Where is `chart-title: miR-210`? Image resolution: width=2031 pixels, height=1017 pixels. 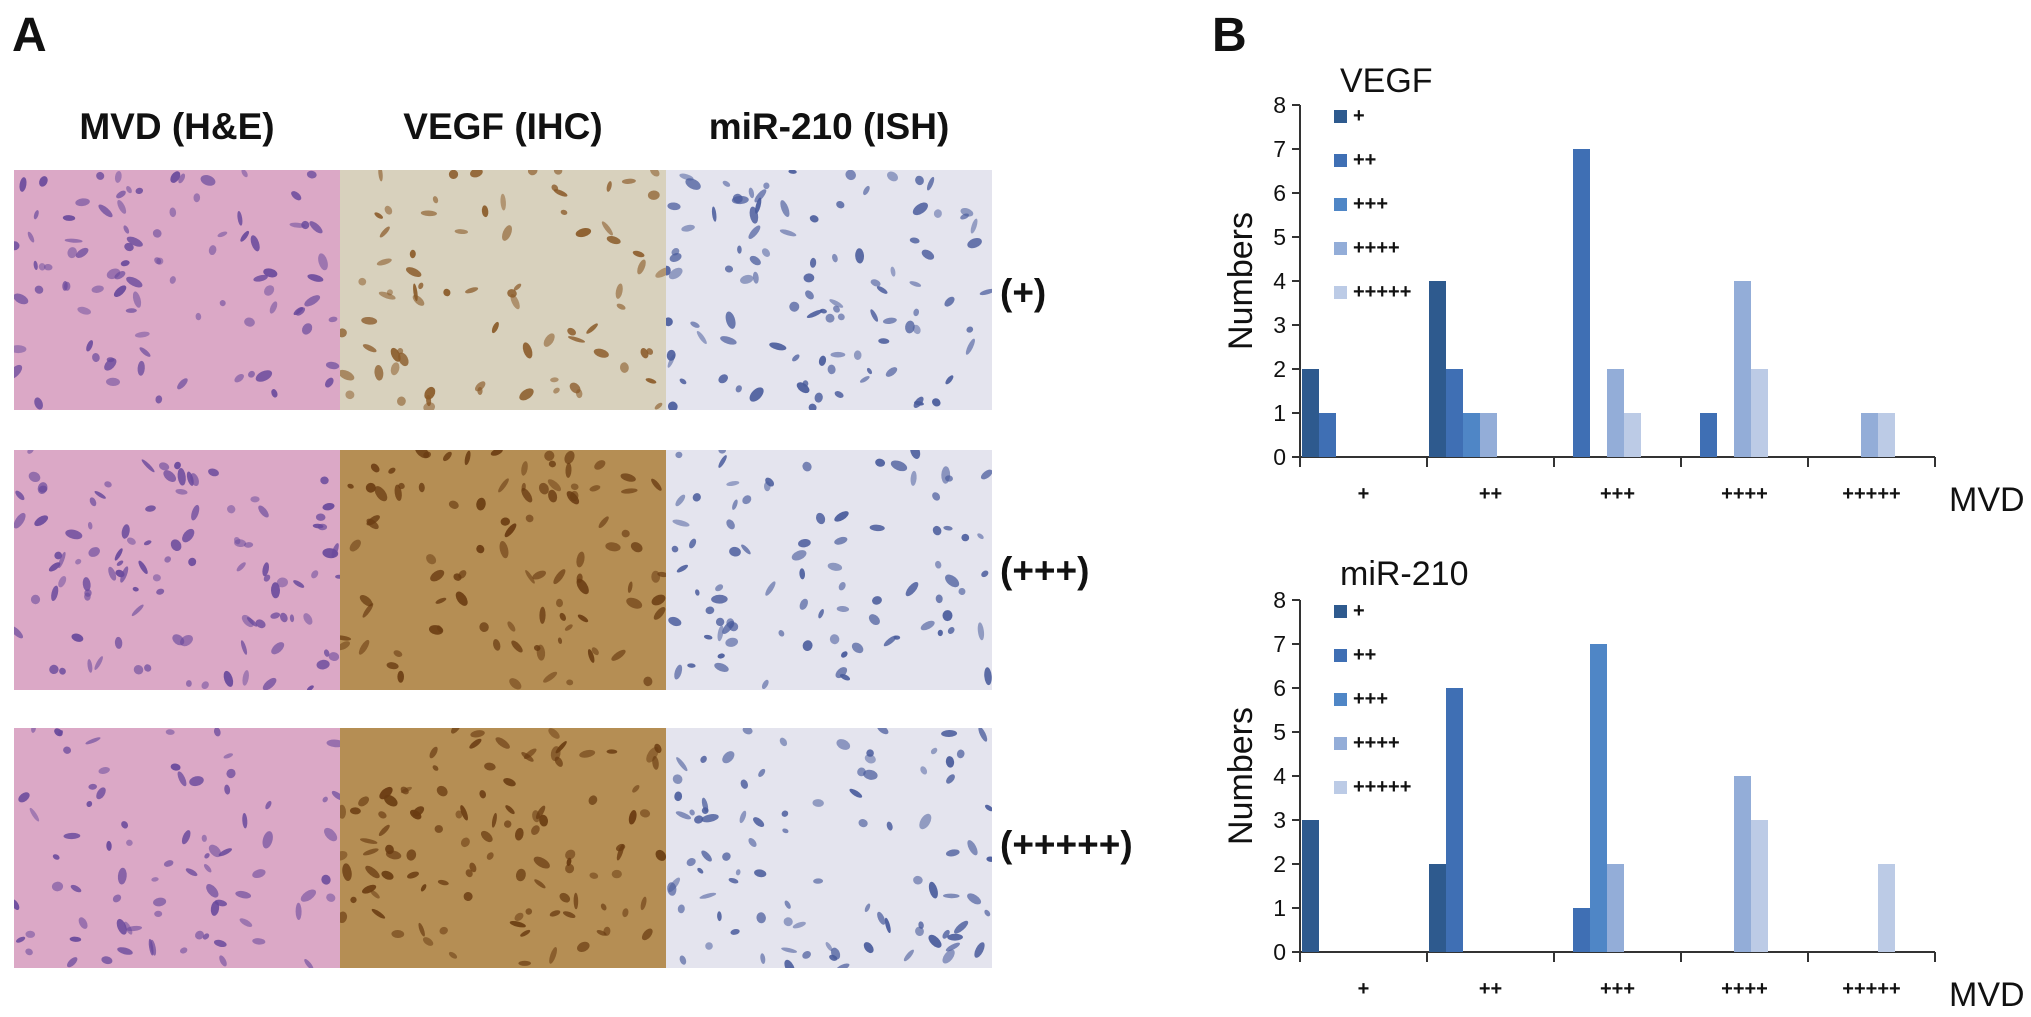
chart-title: miR-210 is located at coordinates (1404, 574).